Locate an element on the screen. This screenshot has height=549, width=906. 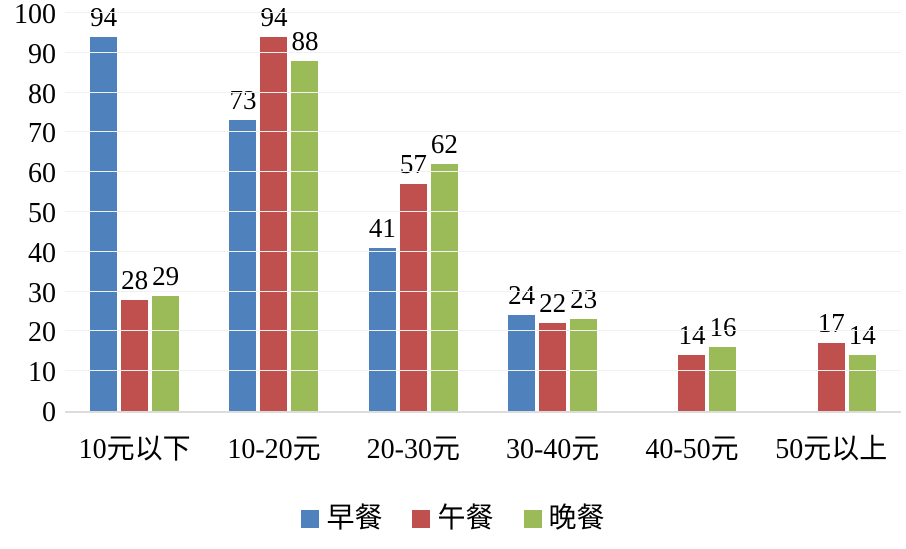
bar-group: 14 16 is located at coordinates (691, 213).